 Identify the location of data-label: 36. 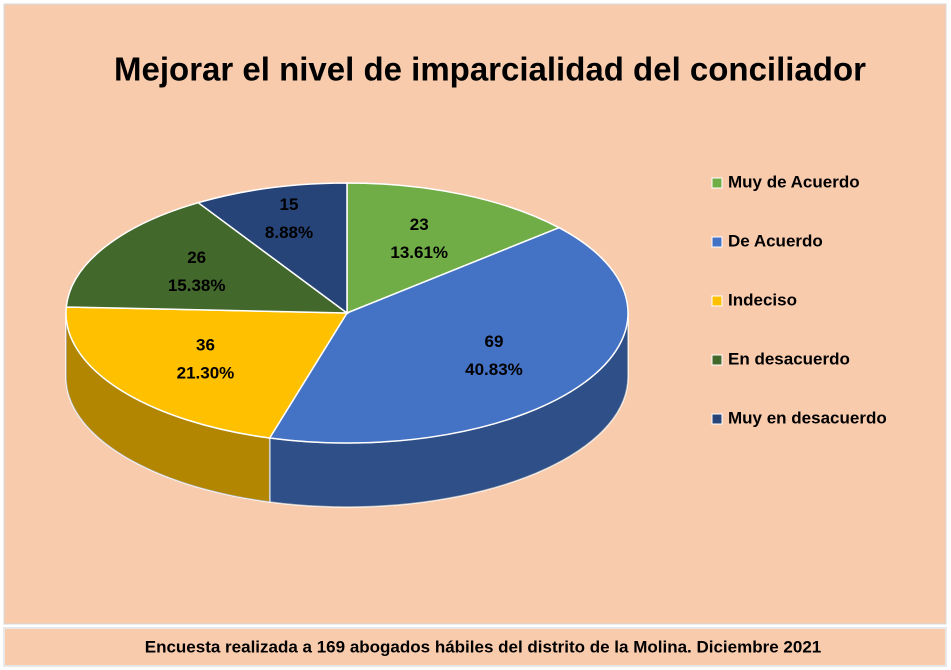
(205, 344).